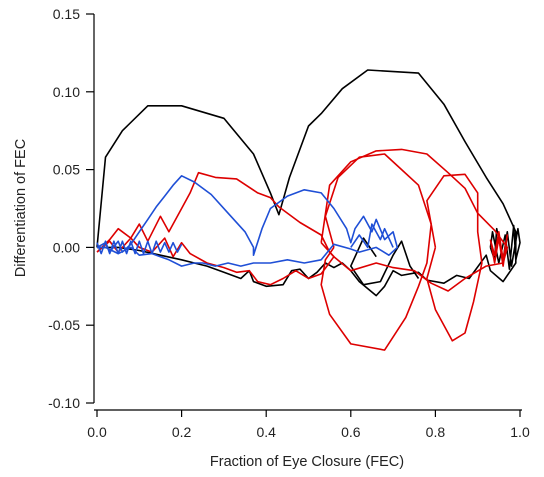 The width and height of the screenshot is (544, 477). Describe the element at coordinates (64, 325) in the screenshot. I see `y-tick-label-1: -0.05` at that location.